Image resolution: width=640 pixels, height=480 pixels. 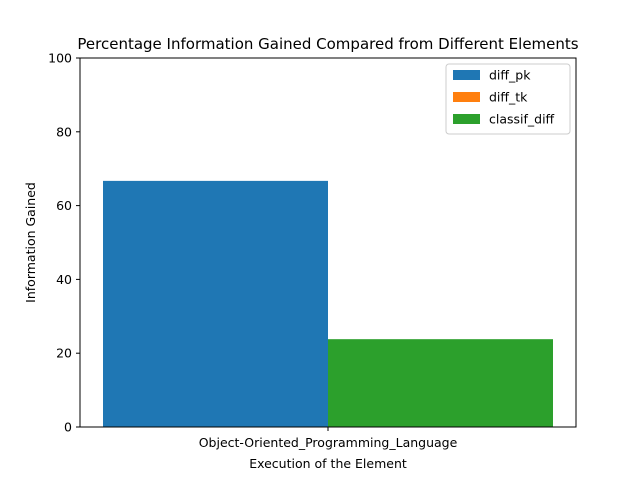 What do you see at coordinates (64, 205) in the screenshot?
I see `y-tick-label: 60` at bounding box center [64, 205].